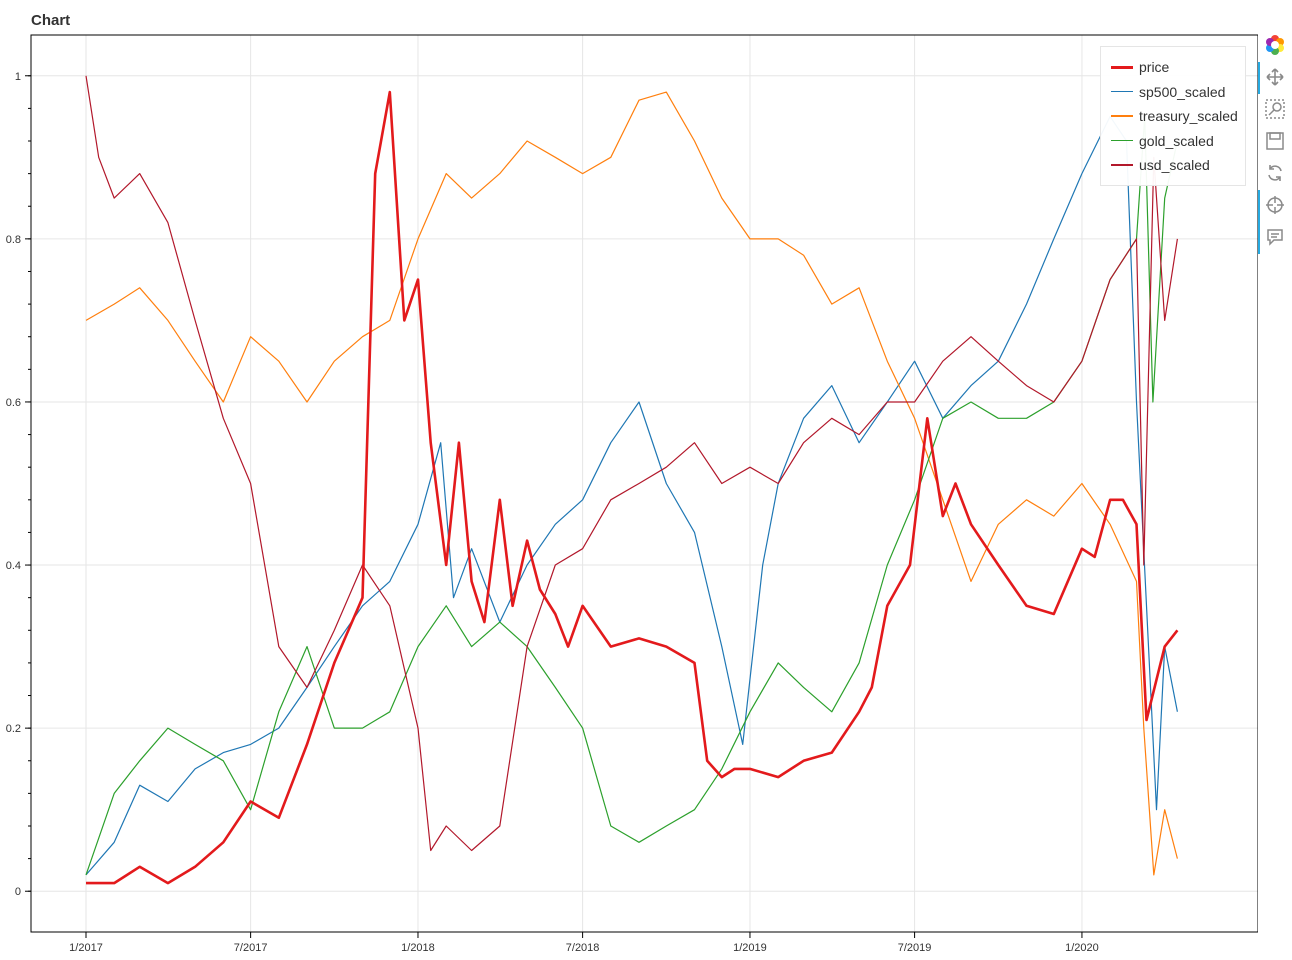 Image resolution: width=1292 pixels, height=960 pixels. Describe the element at coordinates (1174, 165) in the screenshot. I see `legend-label: usd_scaled` at that location.